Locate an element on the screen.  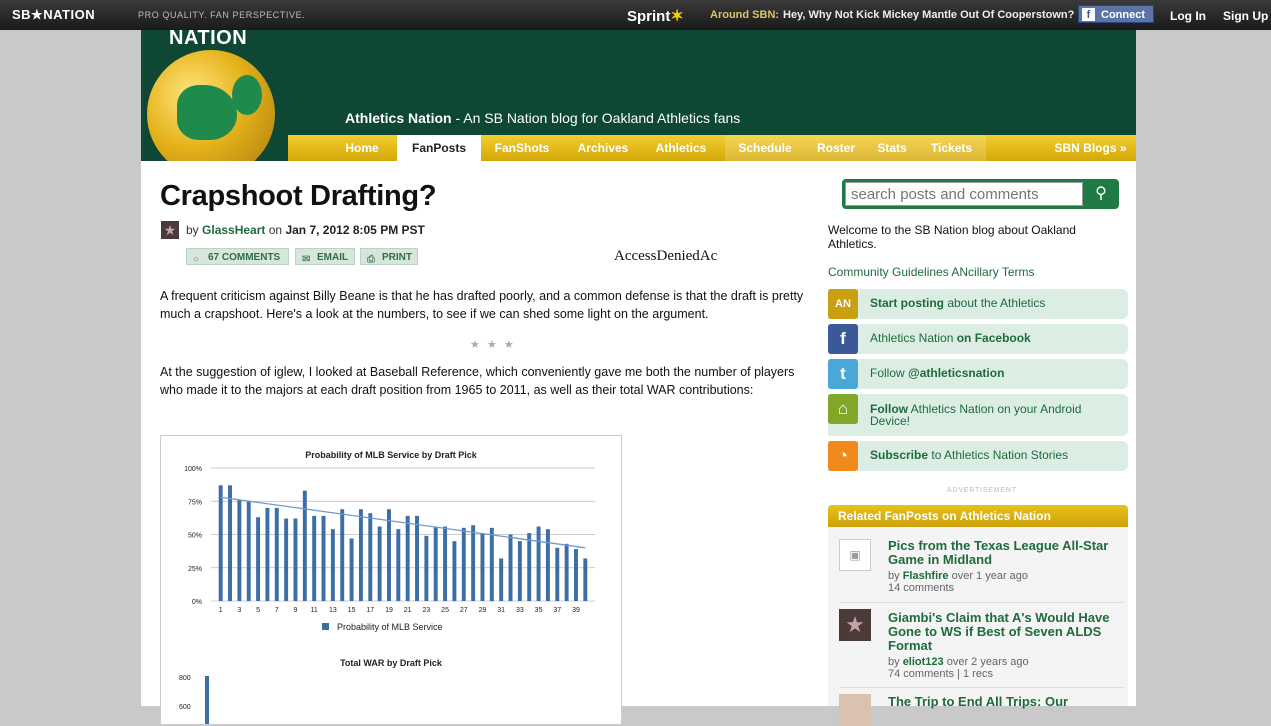
around-sbn-label: Around SBN: is located at coordinates (745, 15).